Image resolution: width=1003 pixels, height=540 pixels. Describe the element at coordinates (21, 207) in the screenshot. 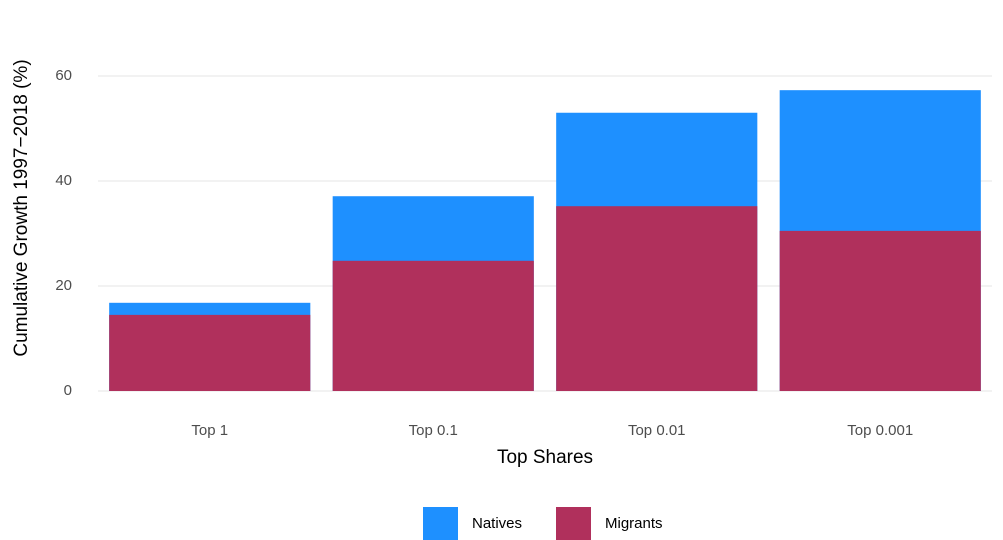

I see `y-axis-title: Cumulative Growth 1997−2018 (%)` at that location.